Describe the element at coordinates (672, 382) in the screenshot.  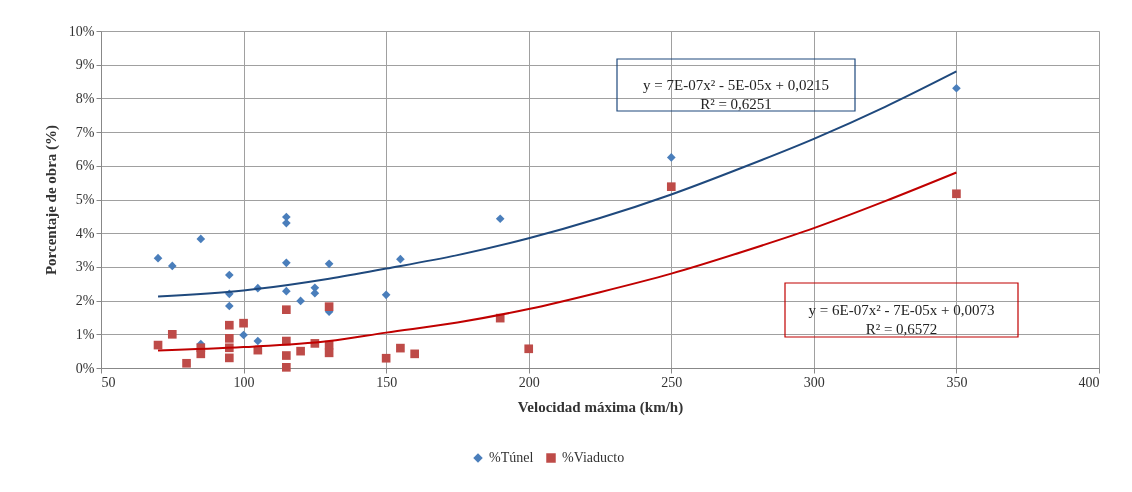
I see `x-tick-label: 250` at that location.